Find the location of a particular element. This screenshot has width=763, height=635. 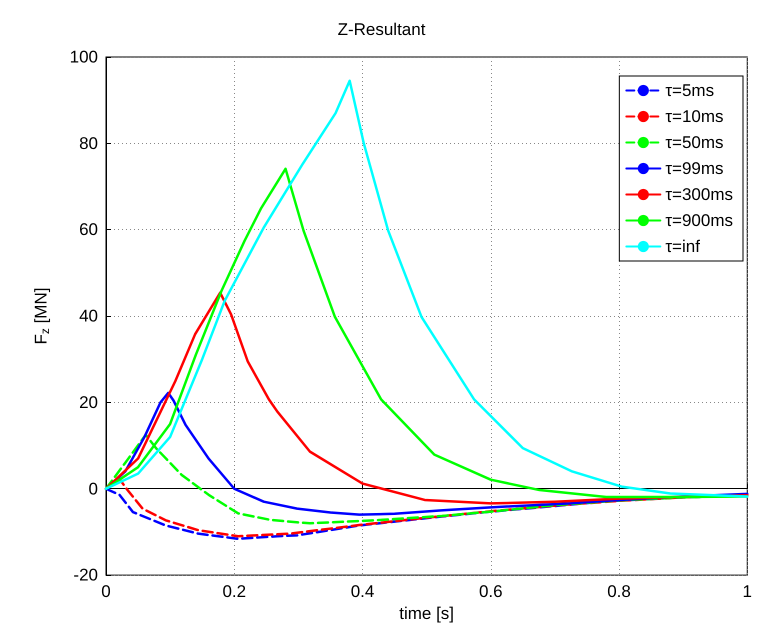

legend-label: τ=5ms is located at coordinates (689, 90).